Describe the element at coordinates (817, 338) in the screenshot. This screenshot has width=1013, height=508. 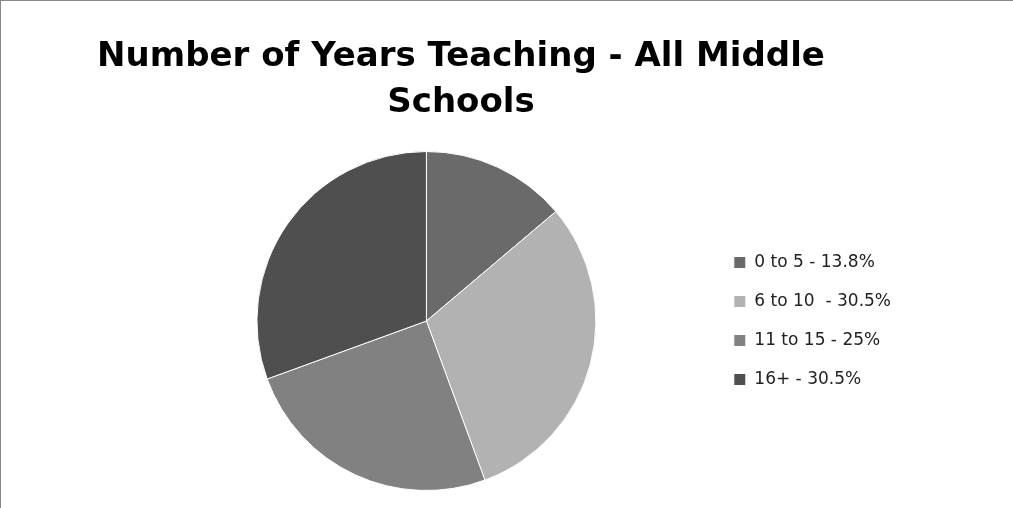
I see `legend-label: 11 to 15 - 25%` at that location.